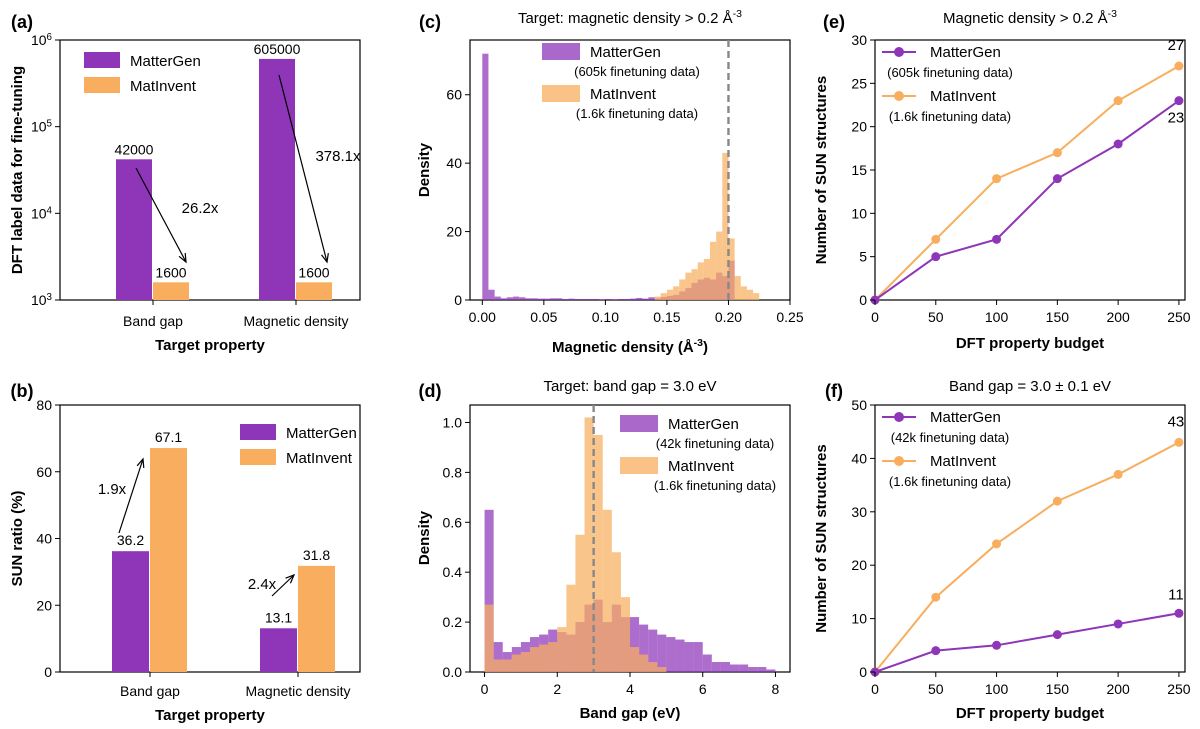 This screenshot has height=729, width=1200. I want to click on panel-e-xlabel: DFT property budget, so click(1030, 343).